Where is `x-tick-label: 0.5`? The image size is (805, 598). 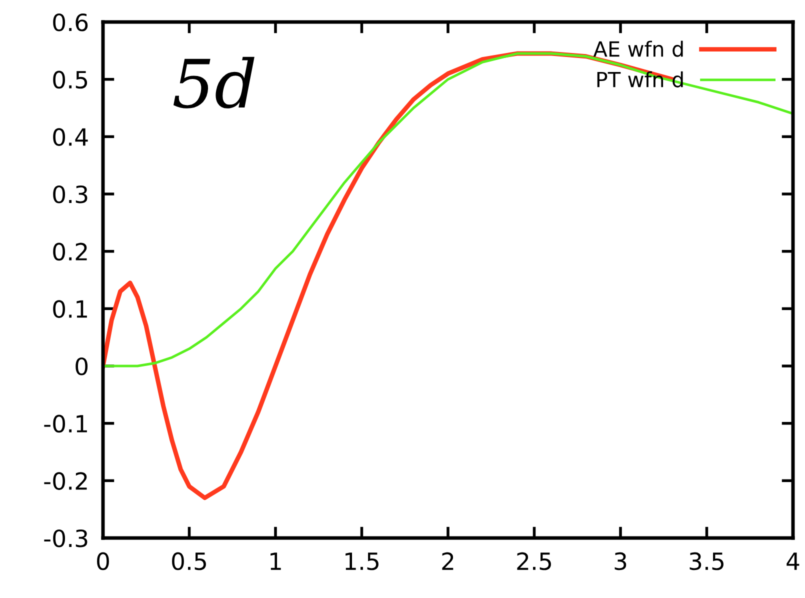
x-tick-label: 0.5 is located at coordinates (189, 561).